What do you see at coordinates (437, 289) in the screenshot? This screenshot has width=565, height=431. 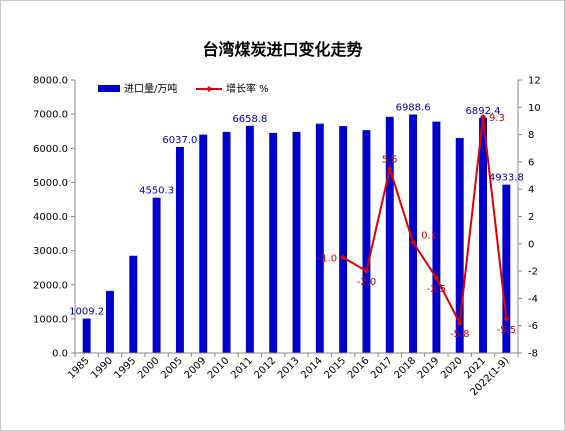 I see `growth-data-label: -2.5` at bounding box center [437, 289].